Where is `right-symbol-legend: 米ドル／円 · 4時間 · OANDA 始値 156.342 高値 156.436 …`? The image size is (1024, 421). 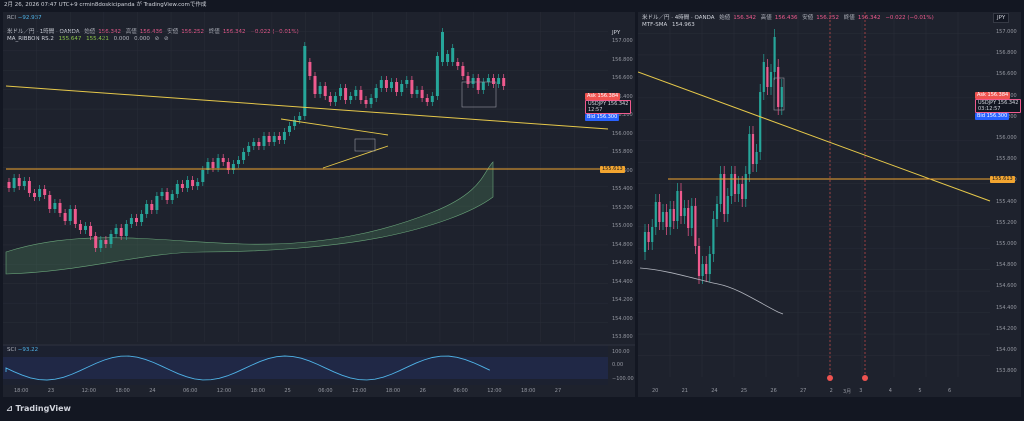
right-symbol-legend: 米ドル／円 · 4時間 · OANDA 始値 156.342 高値 156.436 … is located at coordinates (788, 18).